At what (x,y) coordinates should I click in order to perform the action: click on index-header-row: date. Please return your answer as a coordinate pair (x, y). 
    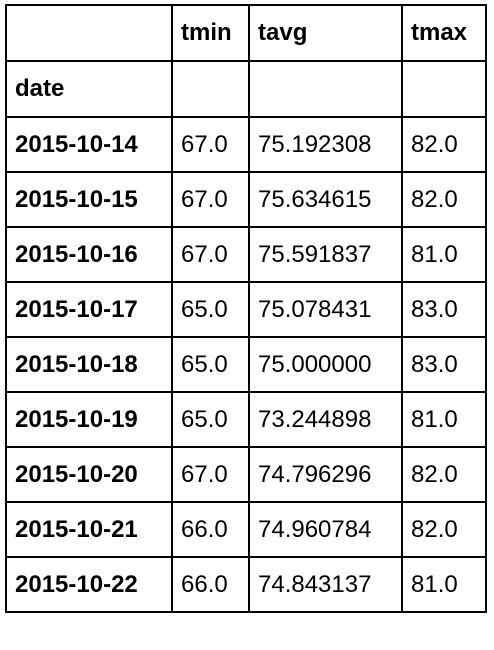
    Looking at the image, I should click on (246, 89).